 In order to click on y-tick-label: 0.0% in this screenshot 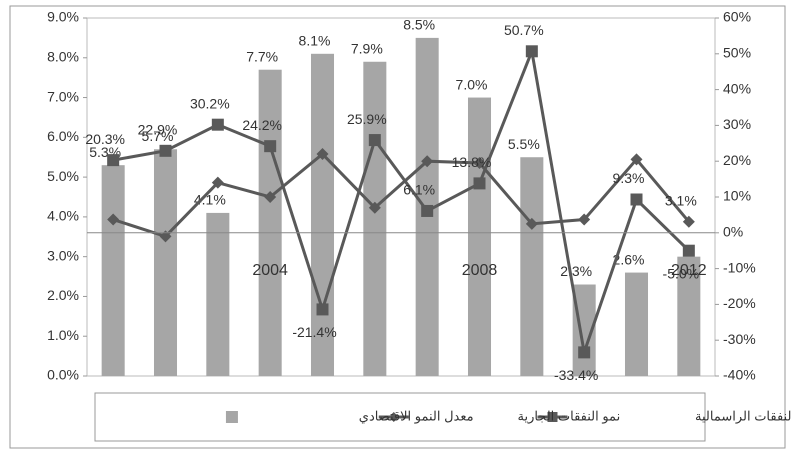, I will do `click(63, 375)`.